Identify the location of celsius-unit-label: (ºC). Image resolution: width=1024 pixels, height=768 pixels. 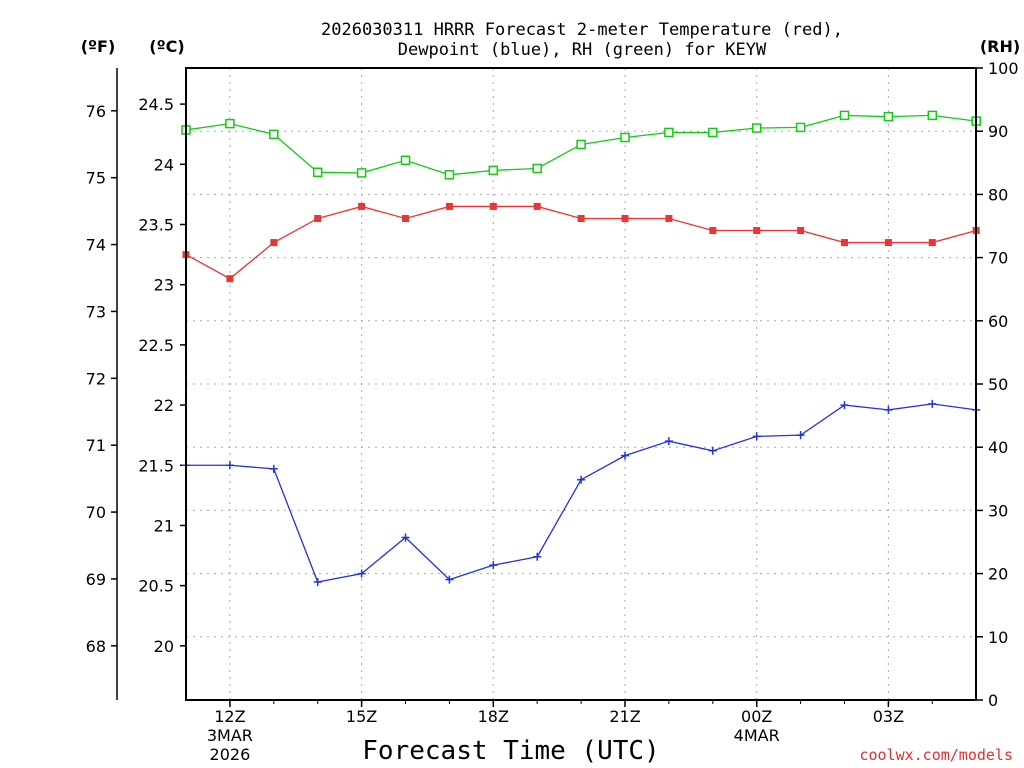
(166, 46).